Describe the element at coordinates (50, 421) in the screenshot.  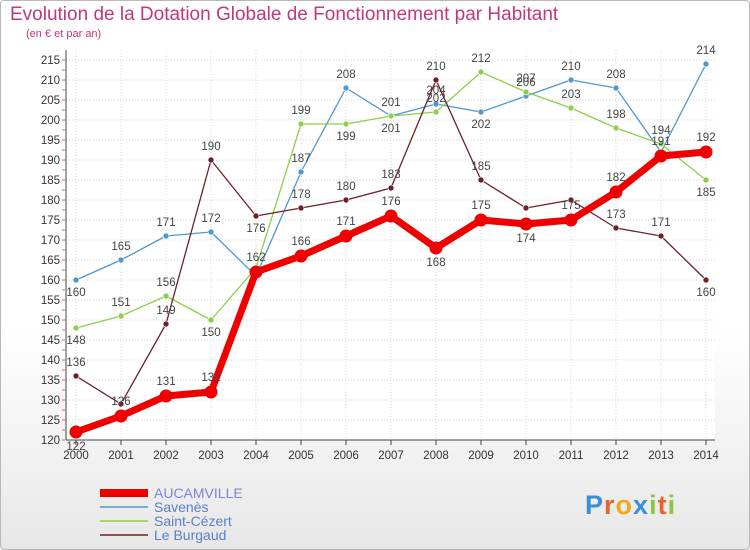
I see `y-tick-label: 125` at that location.